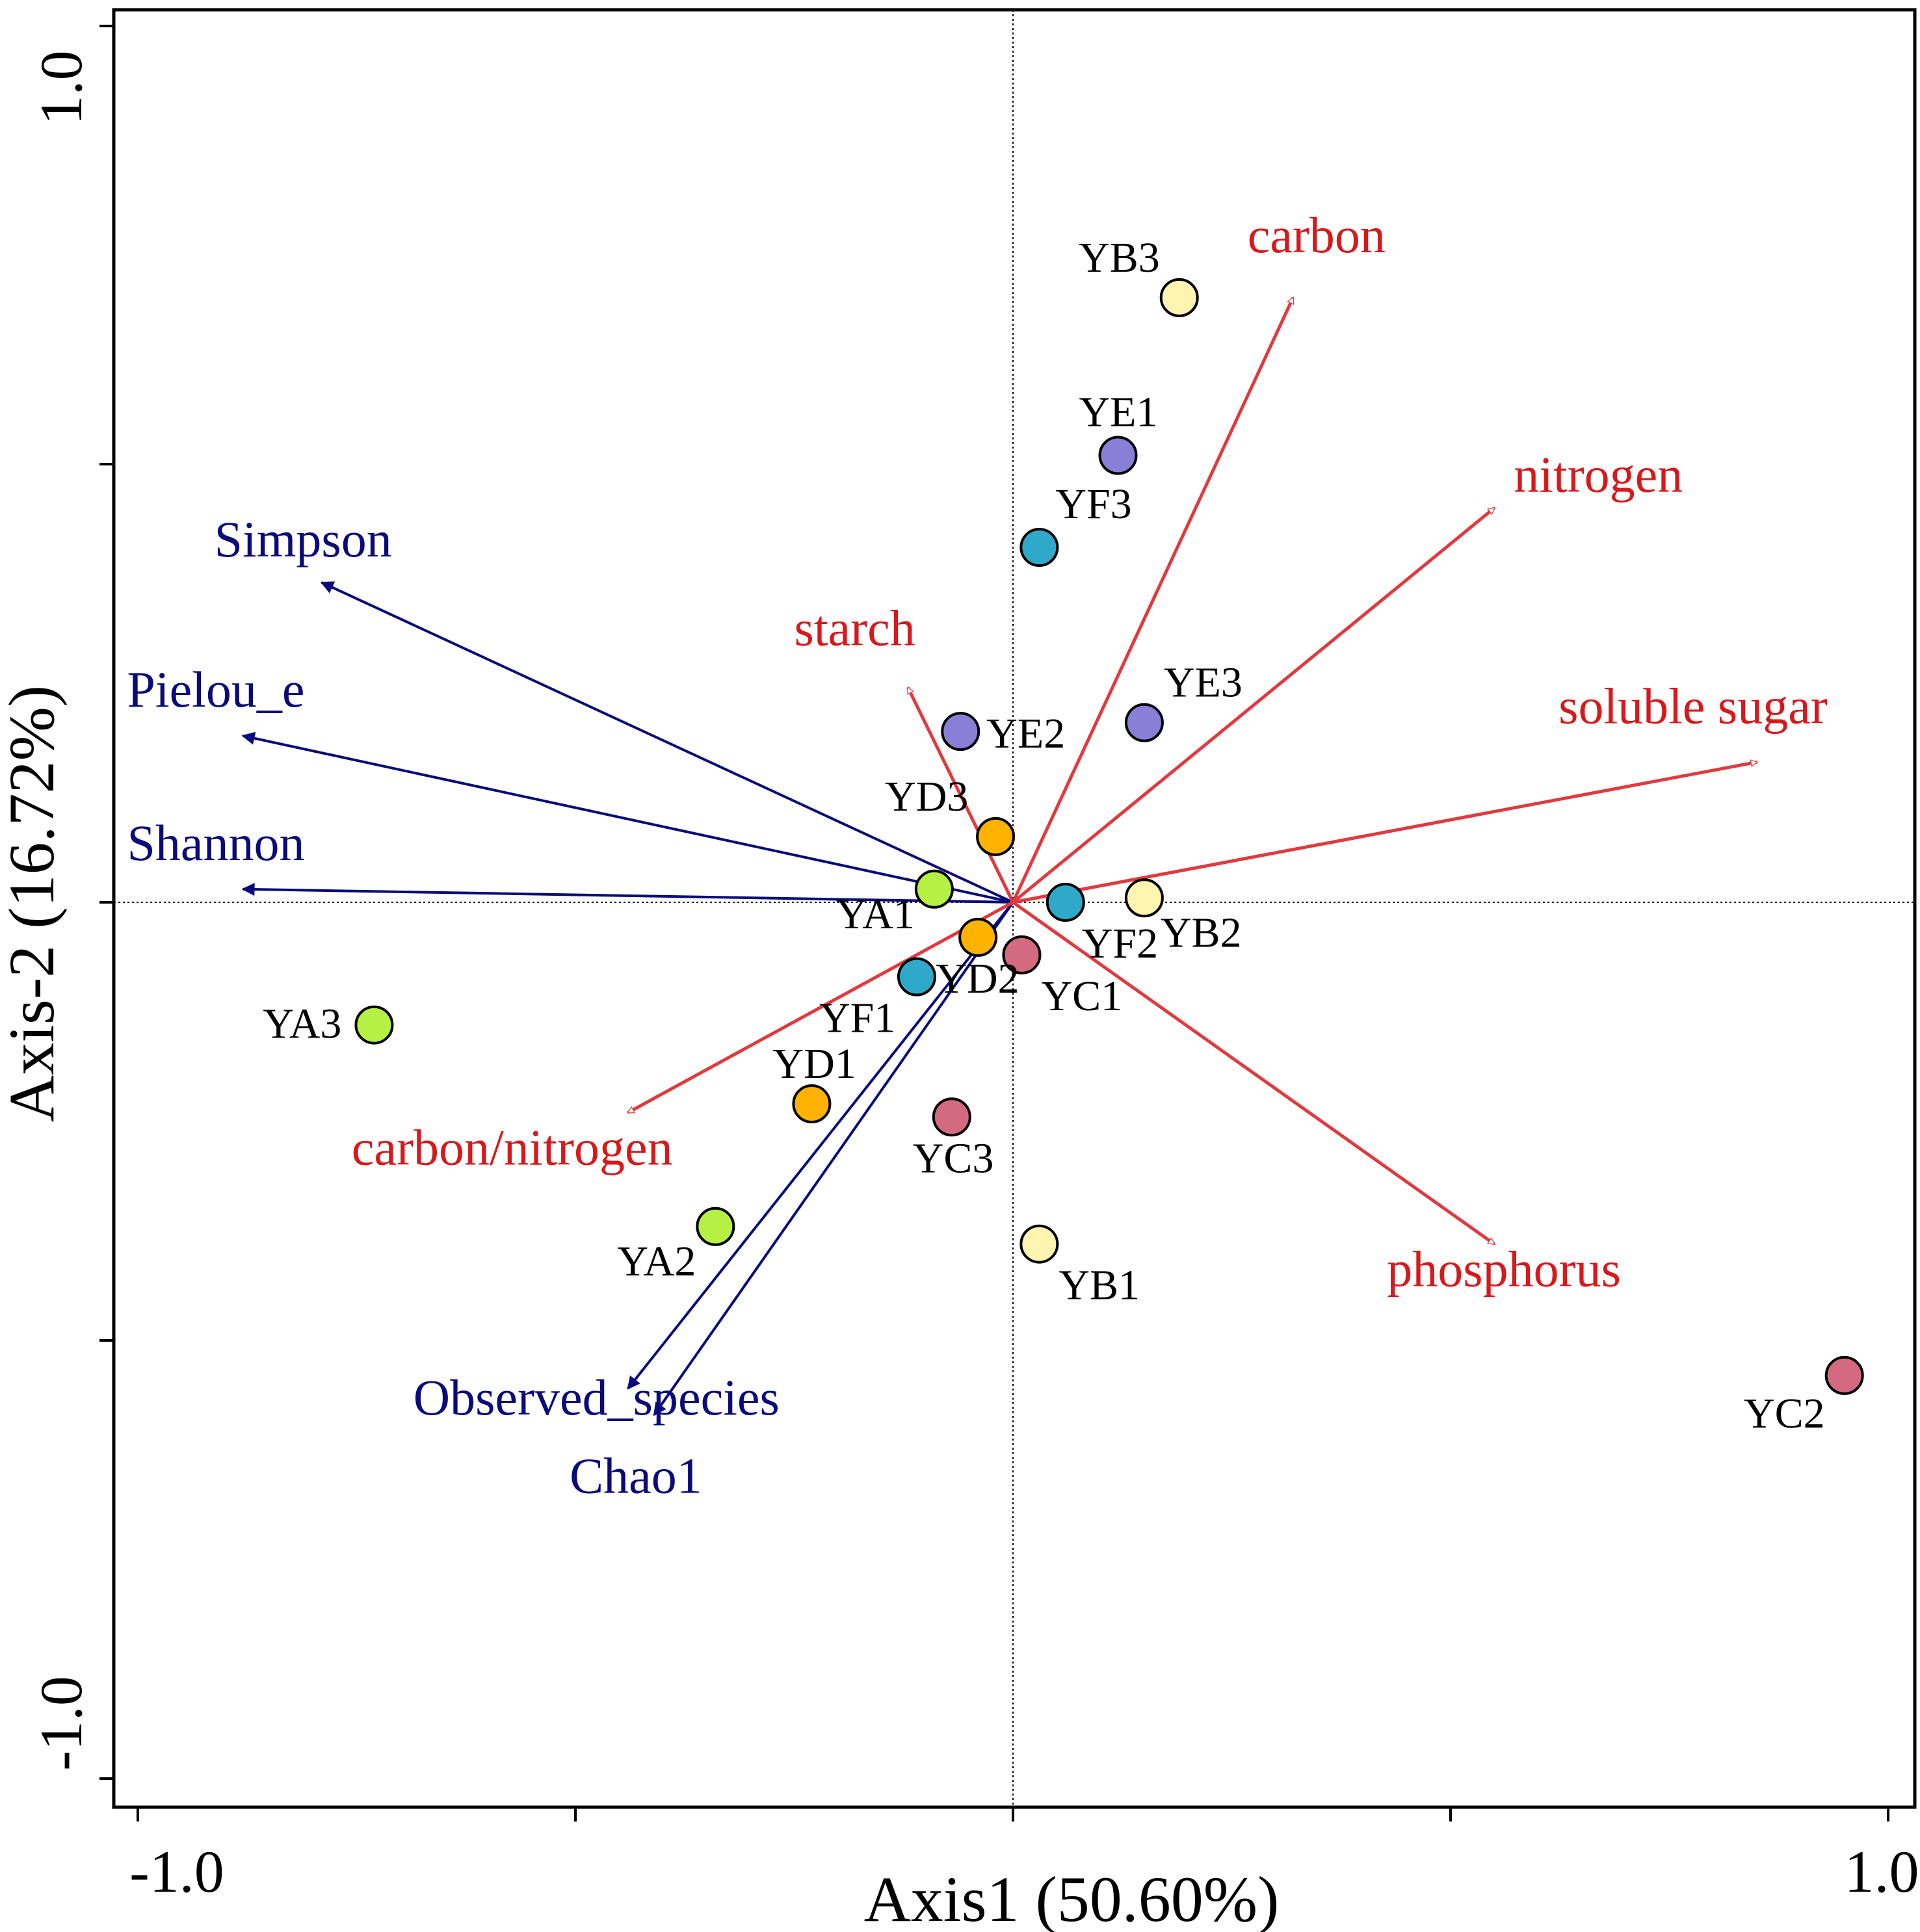 This screenshot has height=1932, width=1920. Describe the element at coordinates (812, 1104) in the screenshot. I see `sample-point-yd1` at that location.